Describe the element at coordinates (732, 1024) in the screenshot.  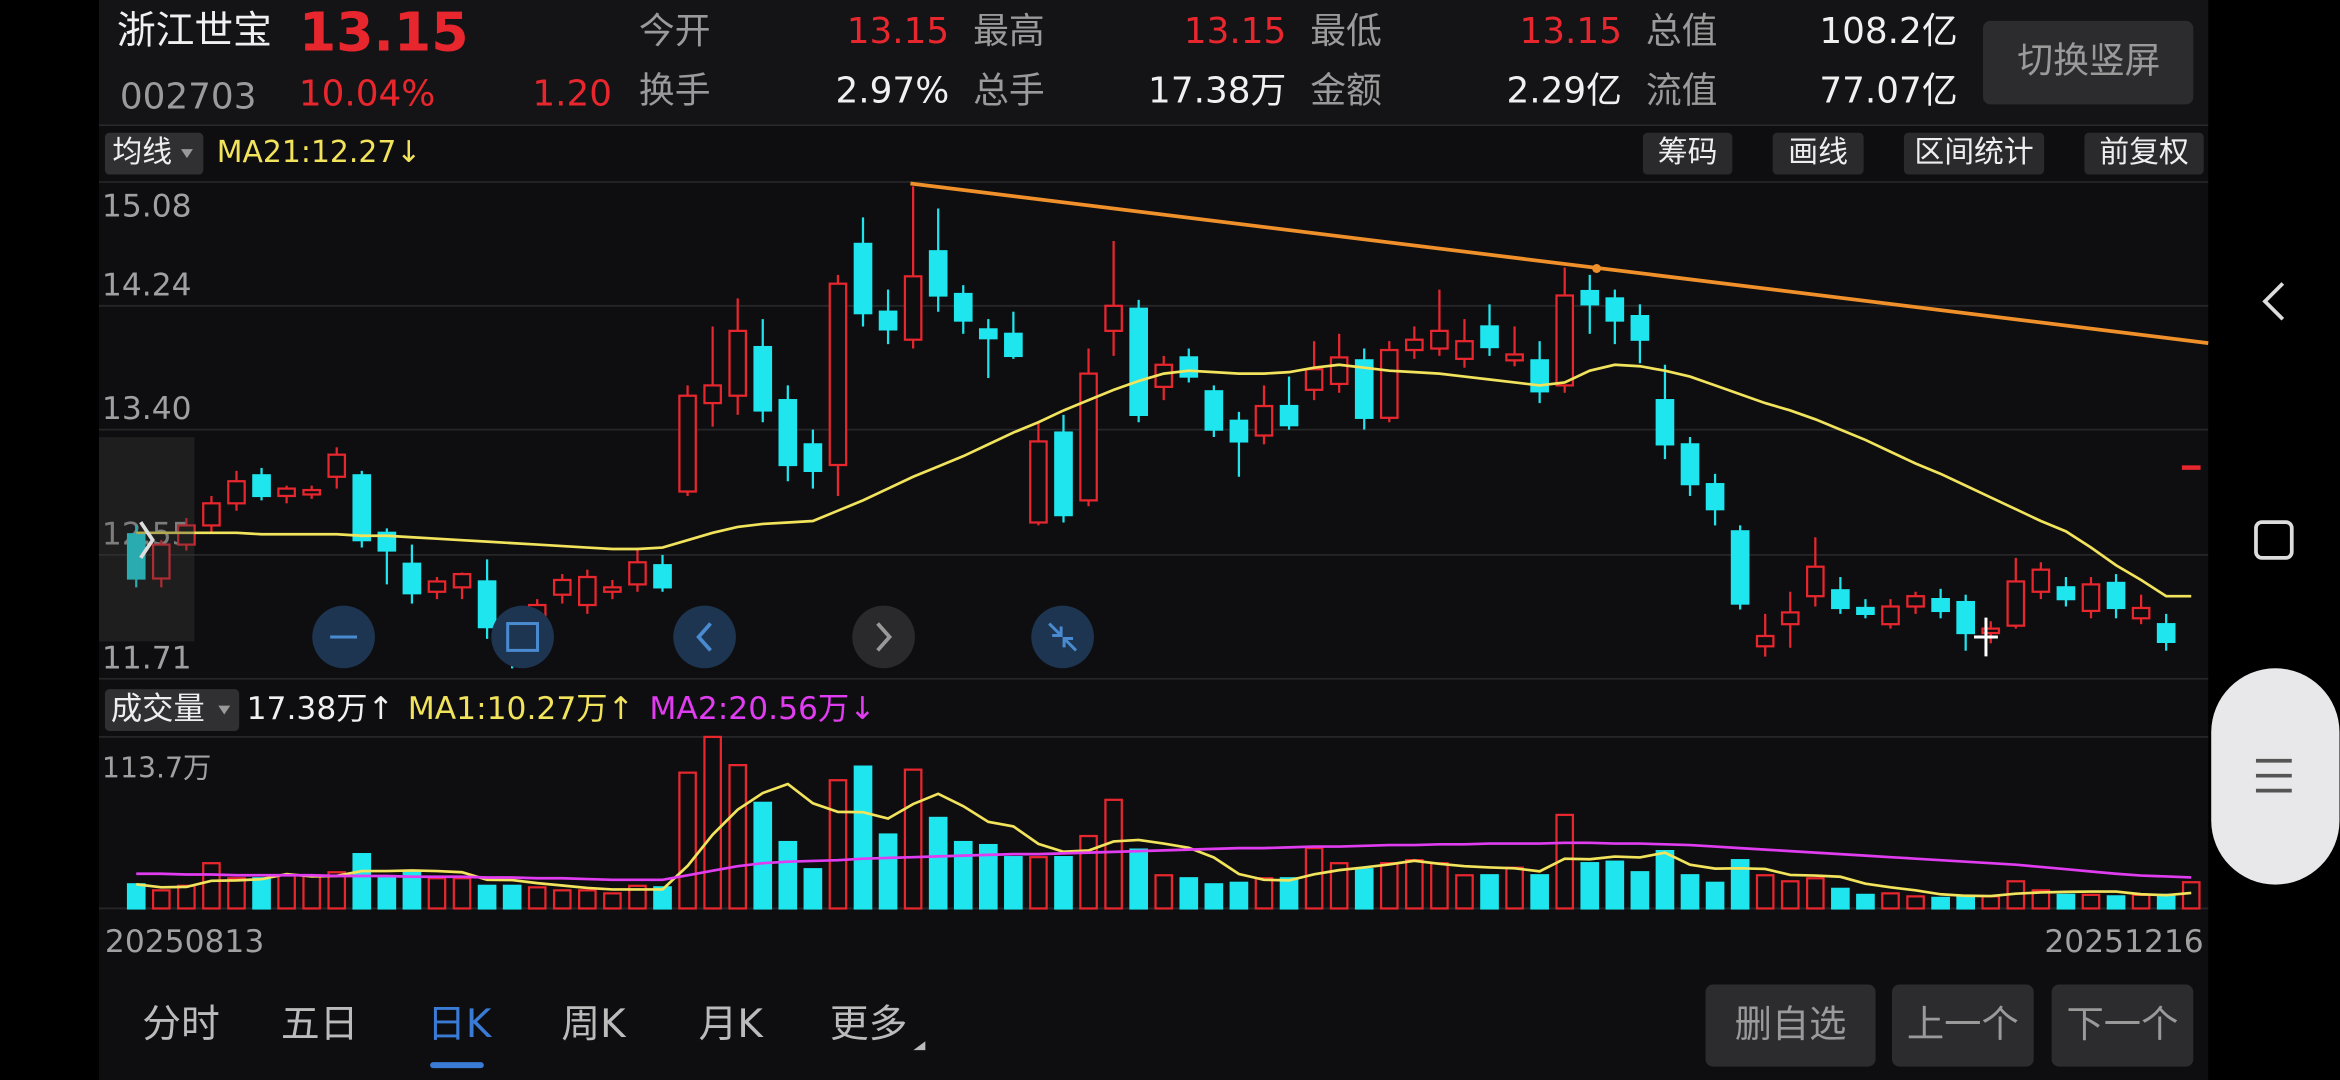
I see `tab: 月K` at that location.